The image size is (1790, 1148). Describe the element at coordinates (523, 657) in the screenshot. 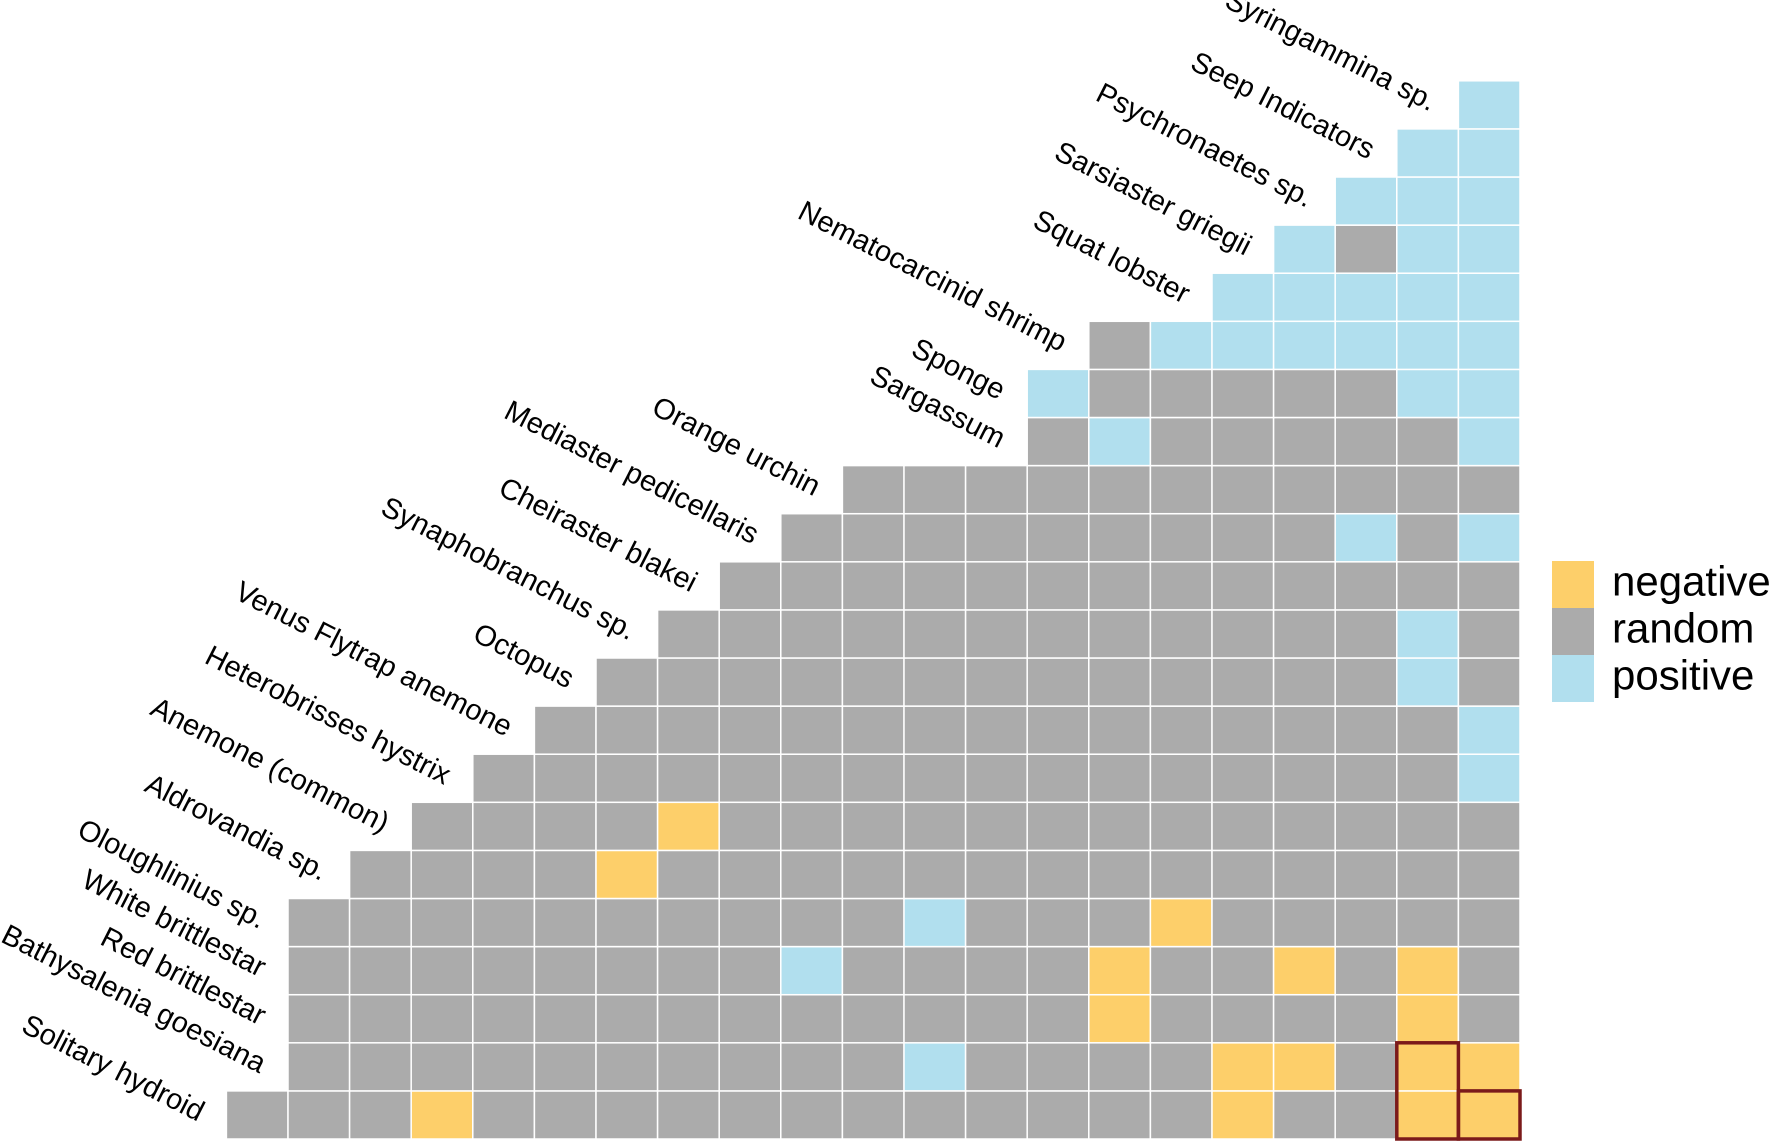

I see `species-label: Octopus` at that location.